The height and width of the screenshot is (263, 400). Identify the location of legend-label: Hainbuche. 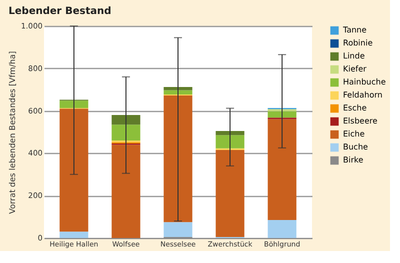
(364, 82).